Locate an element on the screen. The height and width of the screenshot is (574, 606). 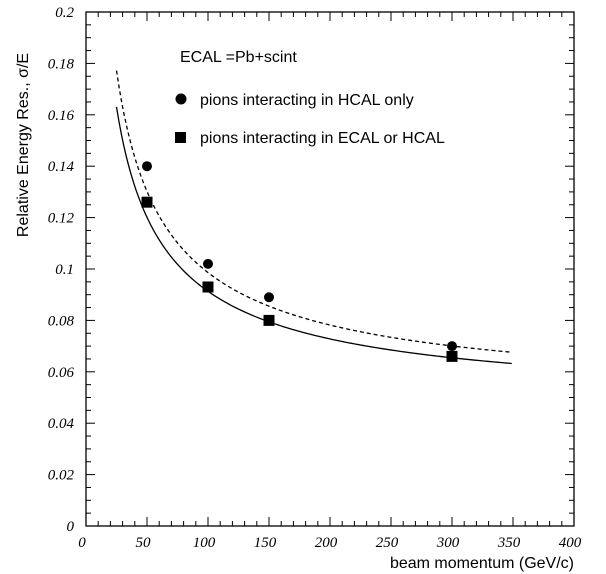
legend-label-hcal-only: pions interacting in HCAL only is located at coordinates (307, 100).